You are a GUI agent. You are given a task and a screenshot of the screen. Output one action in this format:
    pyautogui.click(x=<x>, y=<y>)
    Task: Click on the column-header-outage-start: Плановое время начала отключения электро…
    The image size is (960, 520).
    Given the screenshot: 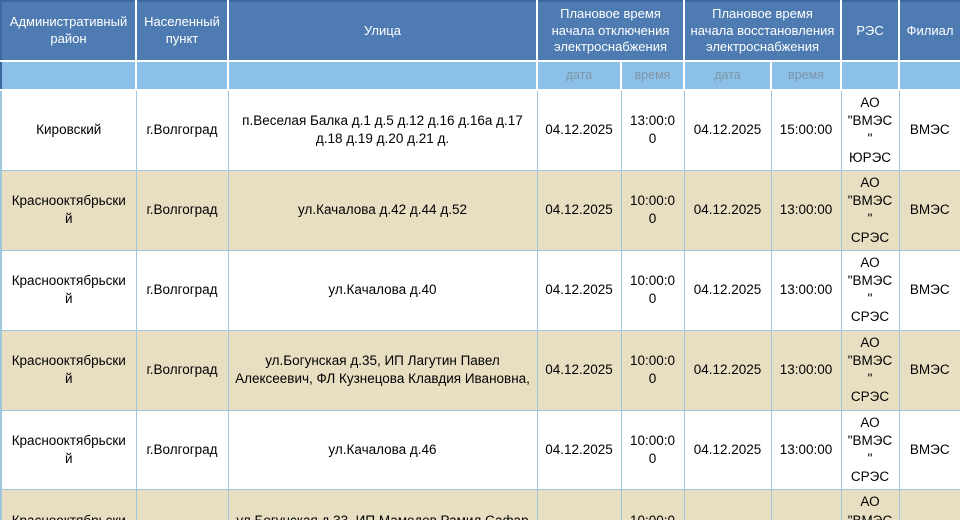 What is the action you would take?
    pyautogui.click(x=610, y=31)
    